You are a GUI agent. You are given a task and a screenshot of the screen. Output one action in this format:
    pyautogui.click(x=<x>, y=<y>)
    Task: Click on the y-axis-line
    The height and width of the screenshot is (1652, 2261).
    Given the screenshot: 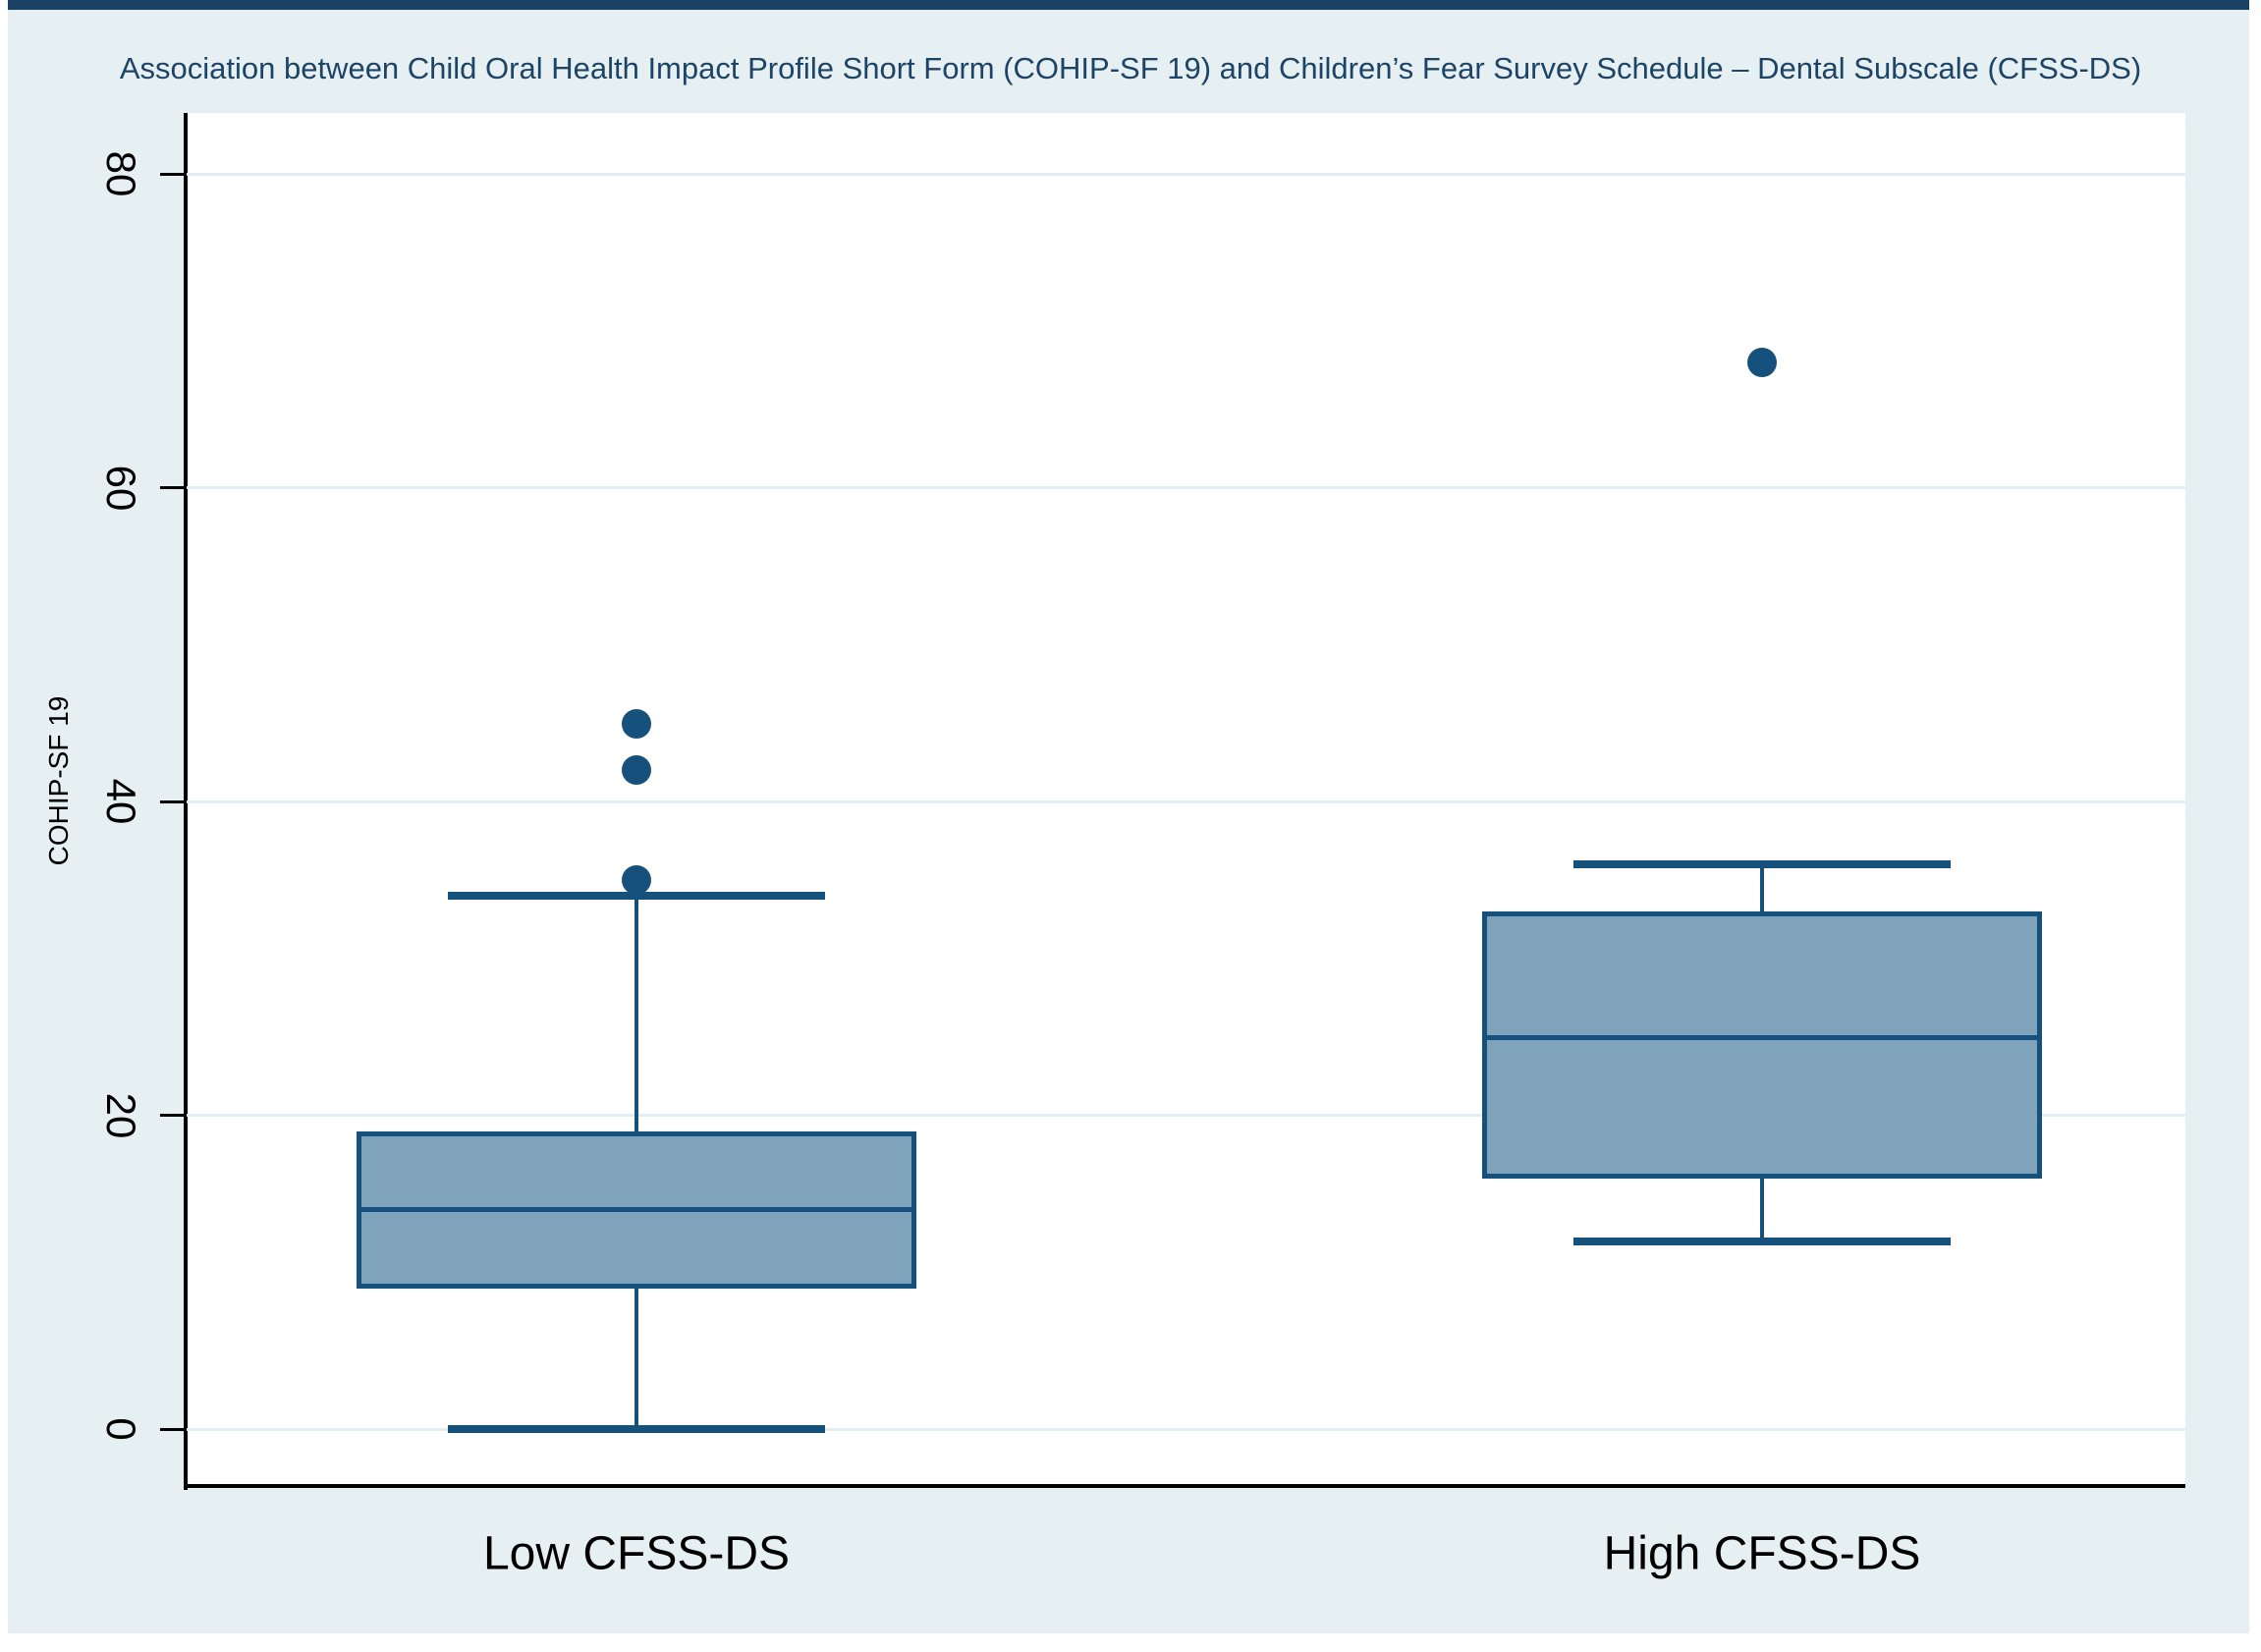 What is the action you would take?
    pyautogui.click(x=186, y=801)
    